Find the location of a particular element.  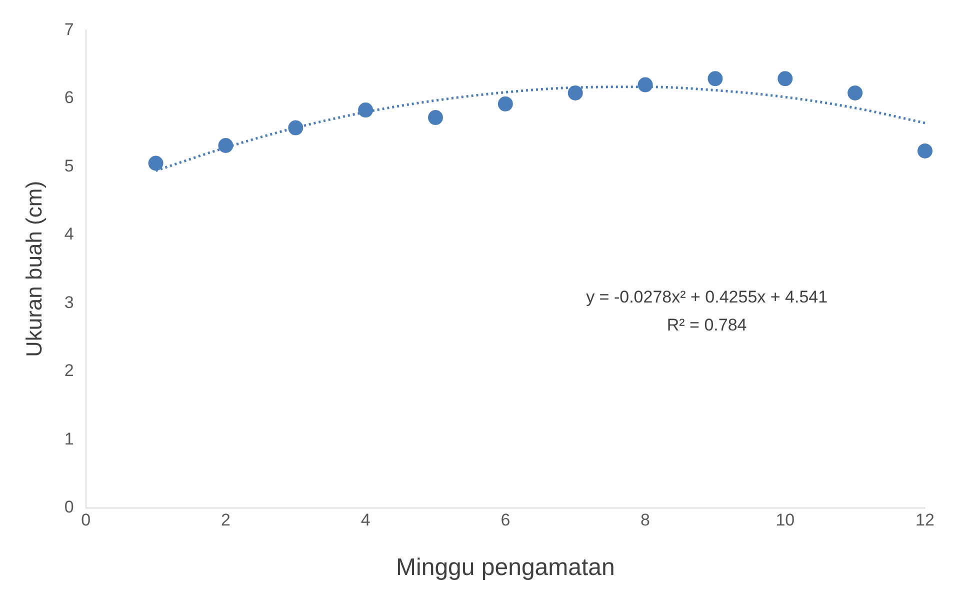

annotation: y = -0.0278x² + 0.4255x + 4.541 is located at coordinates (707, 296).